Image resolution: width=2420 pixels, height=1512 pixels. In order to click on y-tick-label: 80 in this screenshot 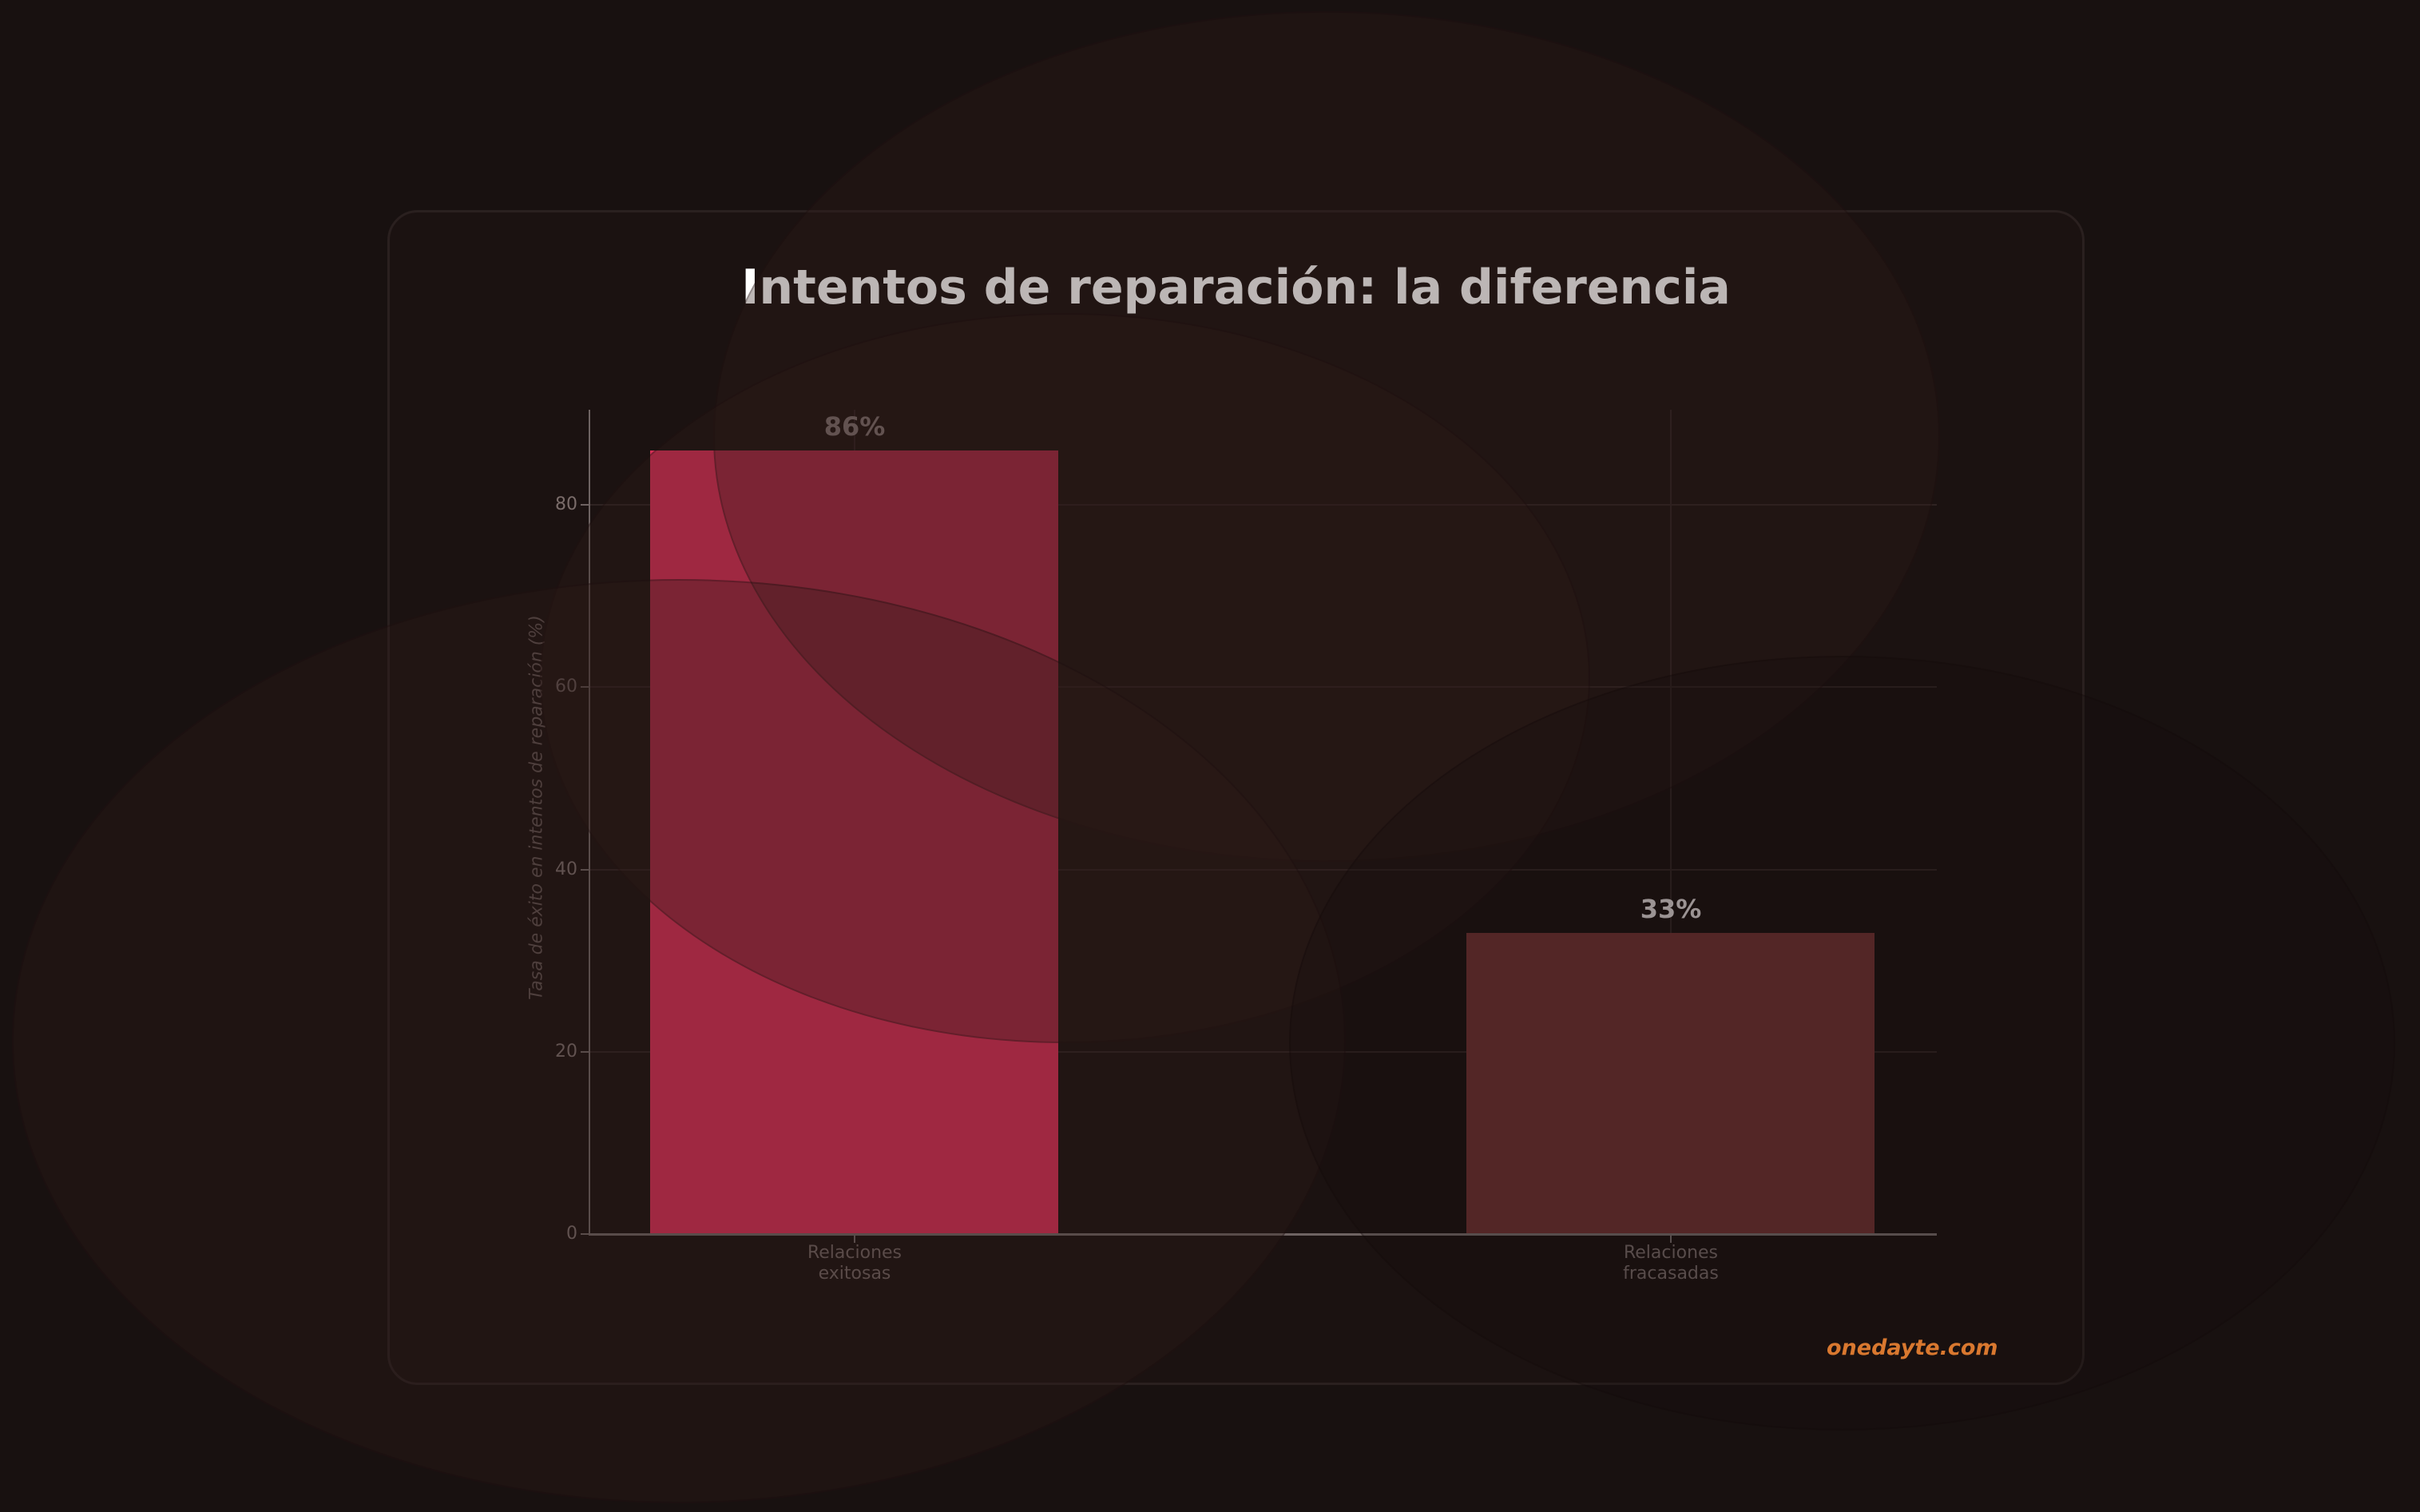, I will do `click(566, 504)`.